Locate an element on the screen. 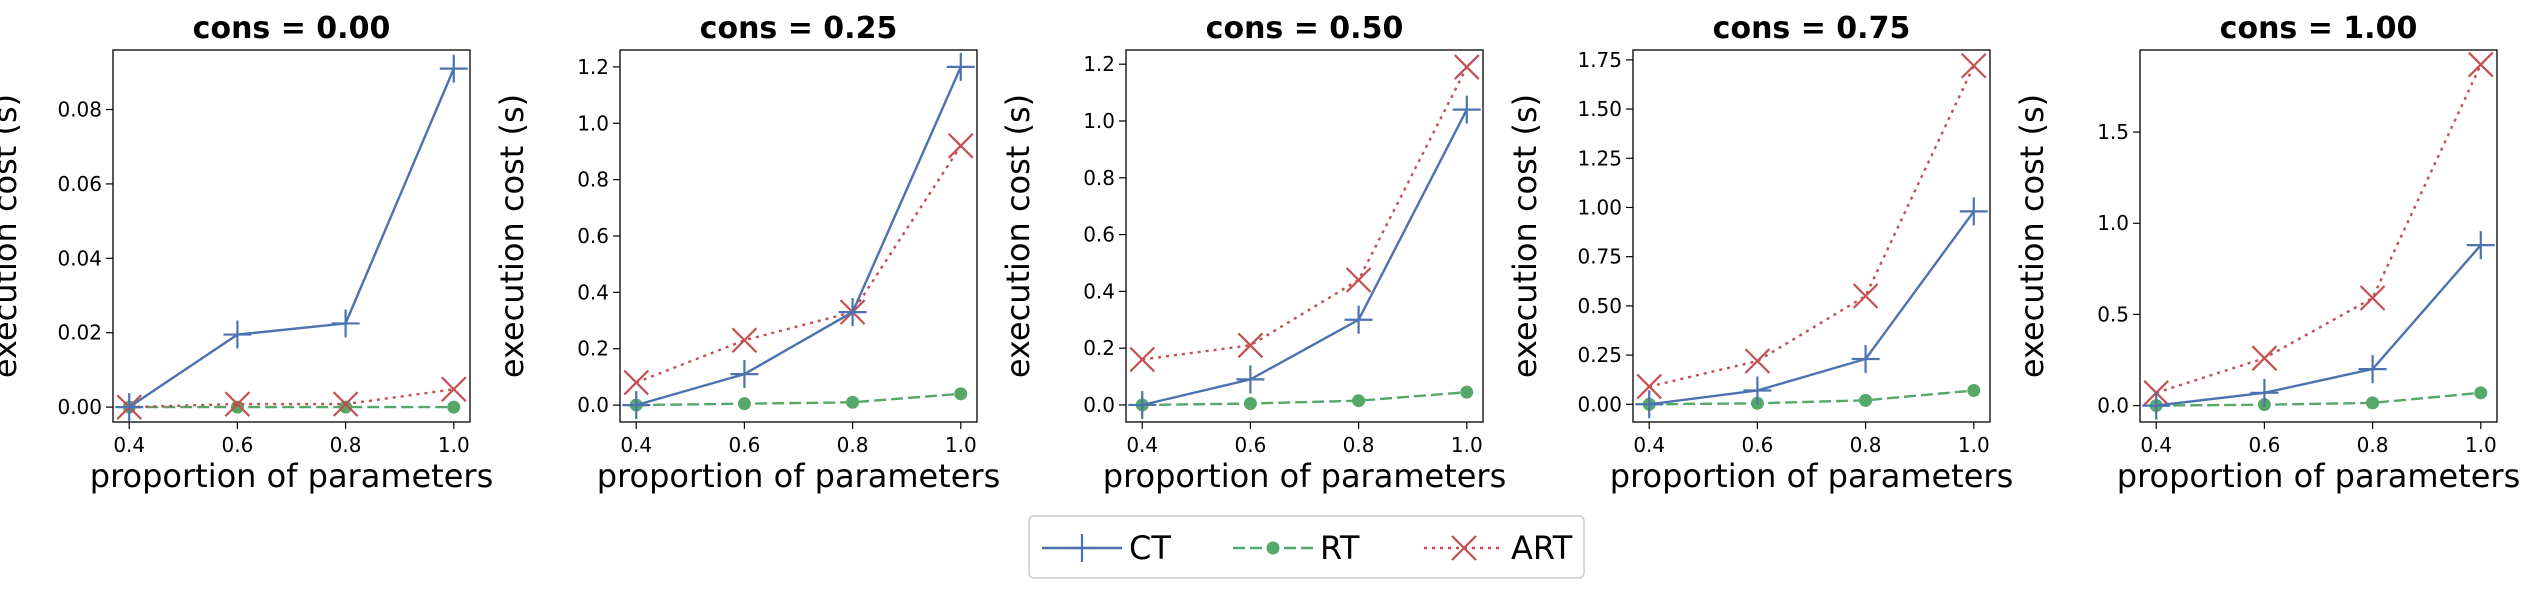 The image size is (2526, 593). y-tick-label: 1.75 is located at coordinates (1599, 60).